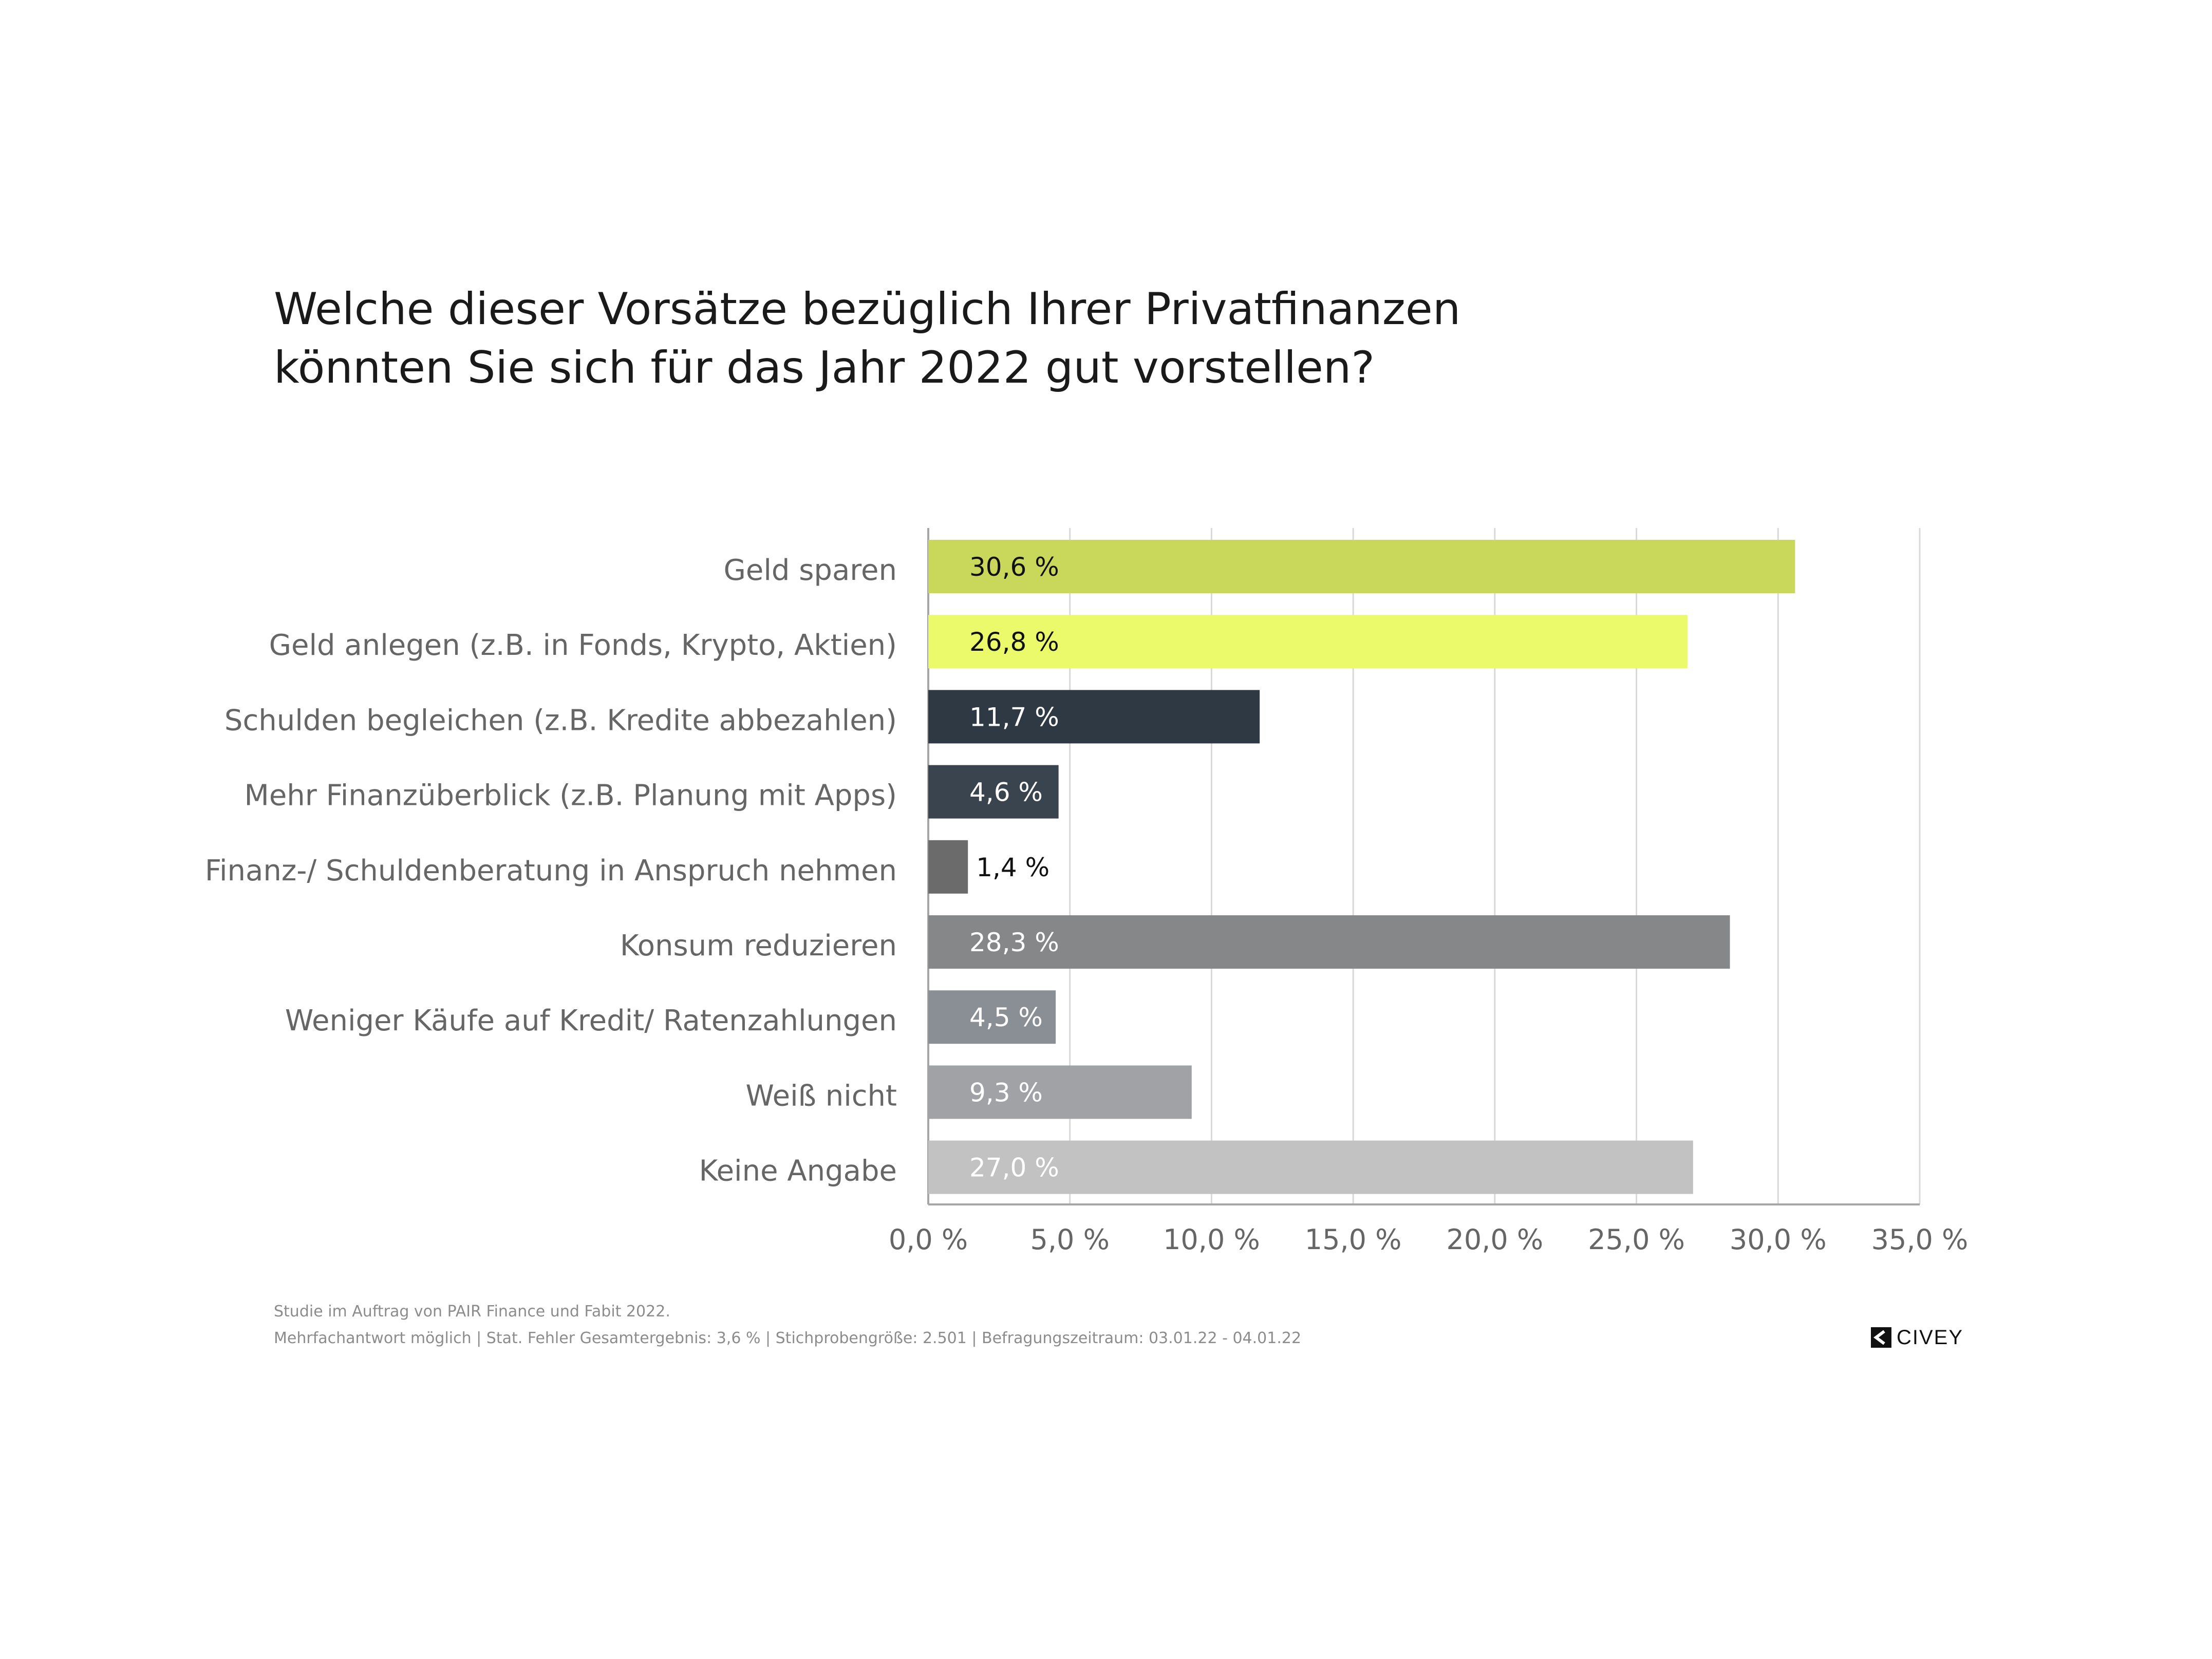 The image size is (2212, 1659). I want to click on x-tick-label: 5,0 %, so click(1070, 1239).